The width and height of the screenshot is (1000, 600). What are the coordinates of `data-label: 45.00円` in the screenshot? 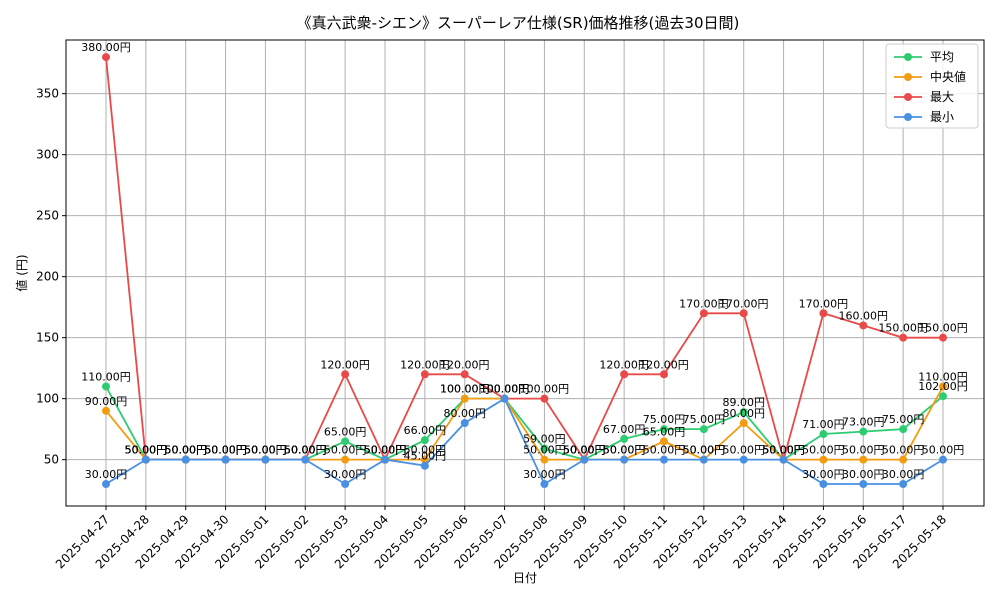 It's located at (425, 456).